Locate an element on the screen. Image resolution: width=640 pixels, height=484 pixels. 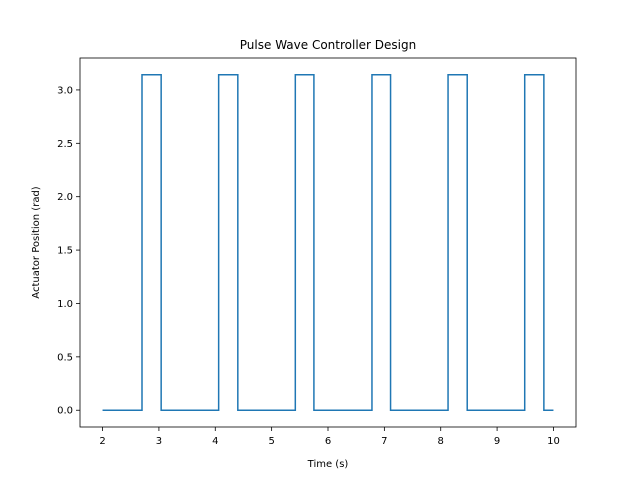
y-tick-label: 1.0 is located at coordinates (65, 304).